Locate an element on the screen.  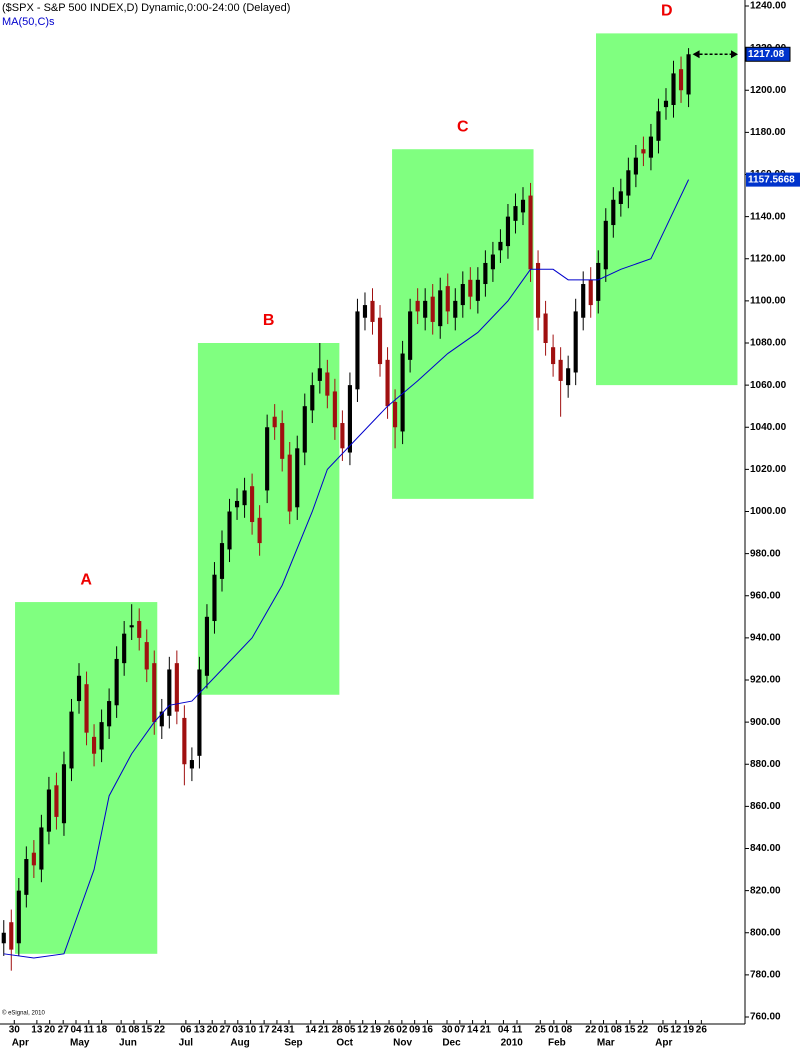
x-tick-label: 18 is located at coordinates (102, 1030).